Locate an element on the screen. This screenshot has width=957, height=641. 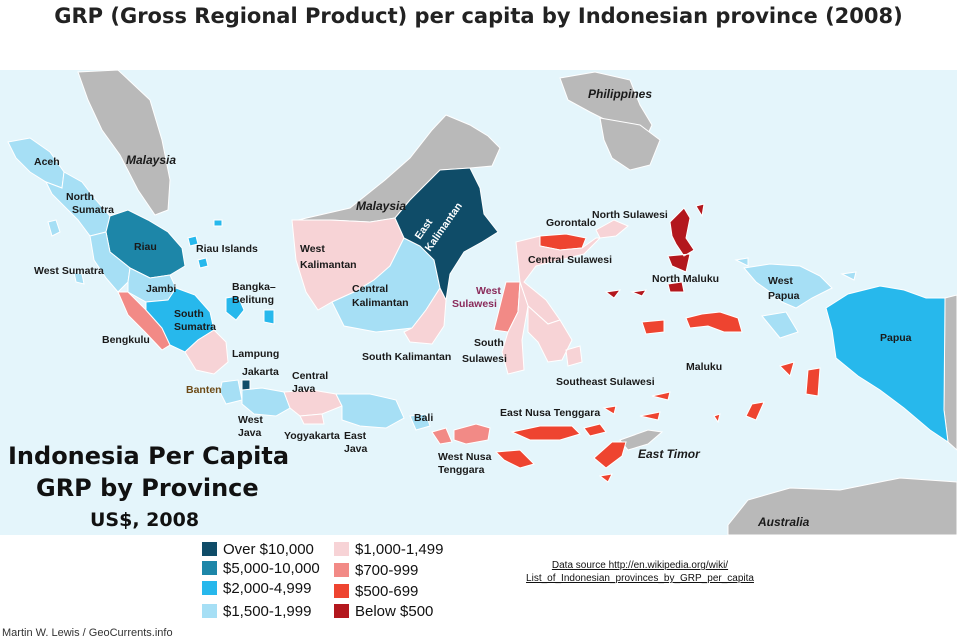
peninsular-malaysia-land is located at coordinates (124, 143).